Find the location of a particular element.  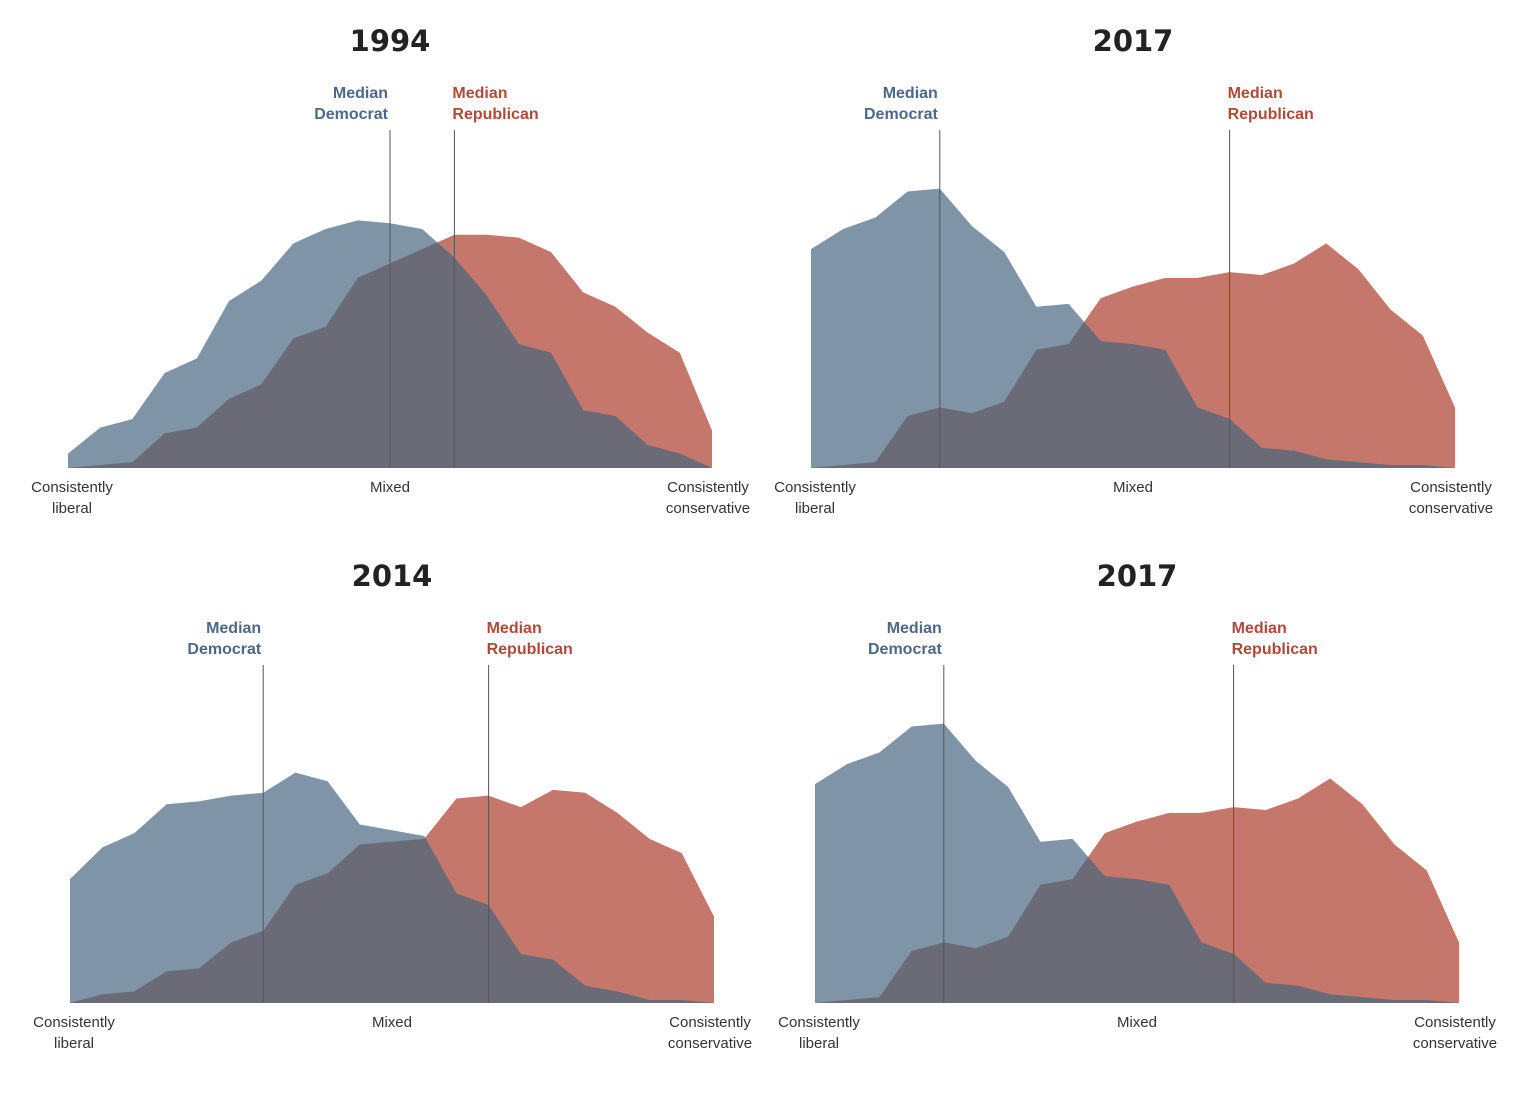

chart-title: 2014 is located at coordinates (392, 576).